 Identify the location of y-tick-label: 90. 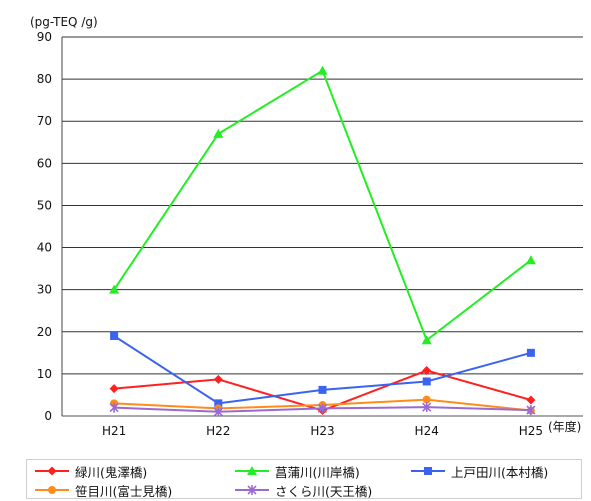
(44, 37).